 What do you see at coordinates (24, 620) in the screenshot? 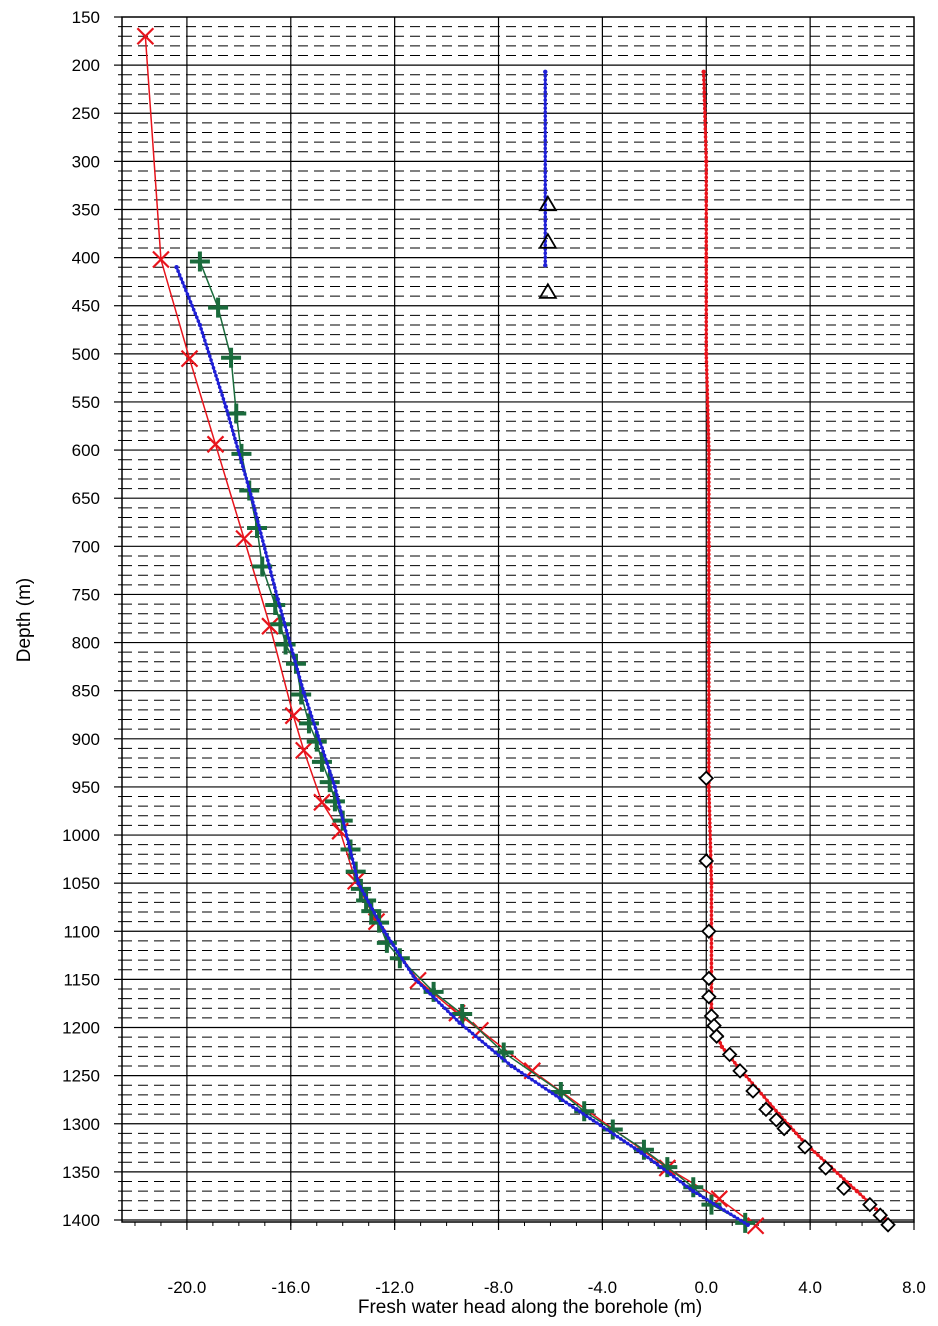
I see `y-axis-label: Depth (m)` at bounding box center [24, 620].